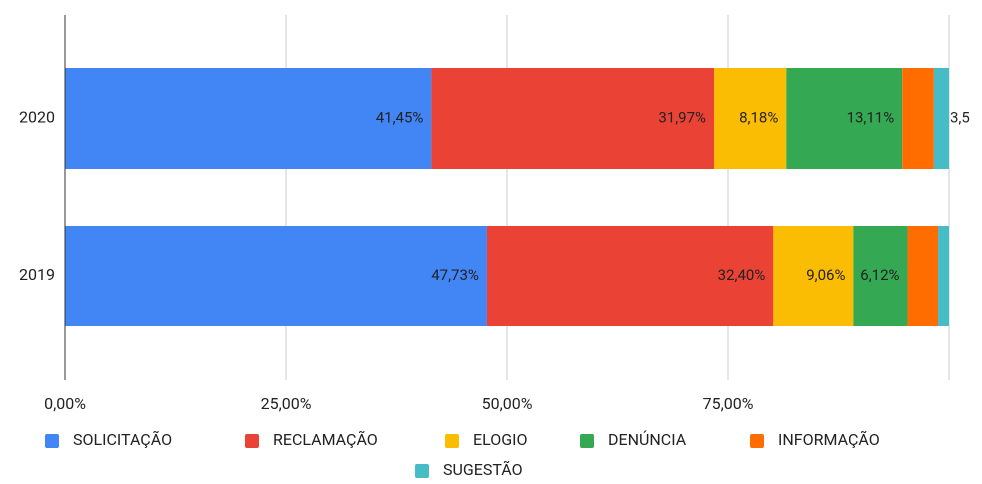  I want to click on data-label: 6,12%, so click(879, 275).